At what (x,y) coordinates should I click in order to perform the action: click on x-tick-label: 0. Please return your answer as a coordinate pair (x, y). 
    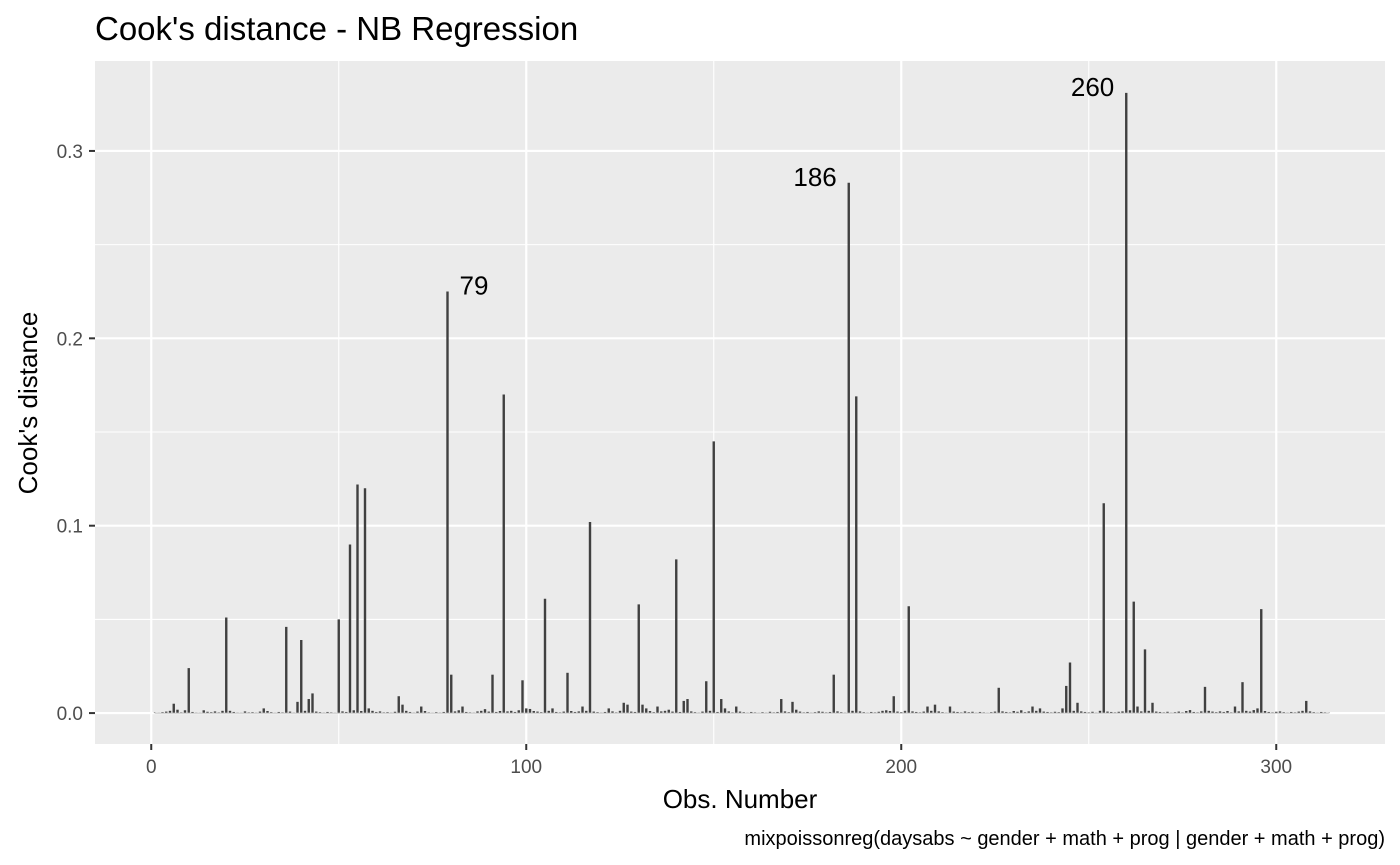
    Looking at the image, I should click on (151, 767).